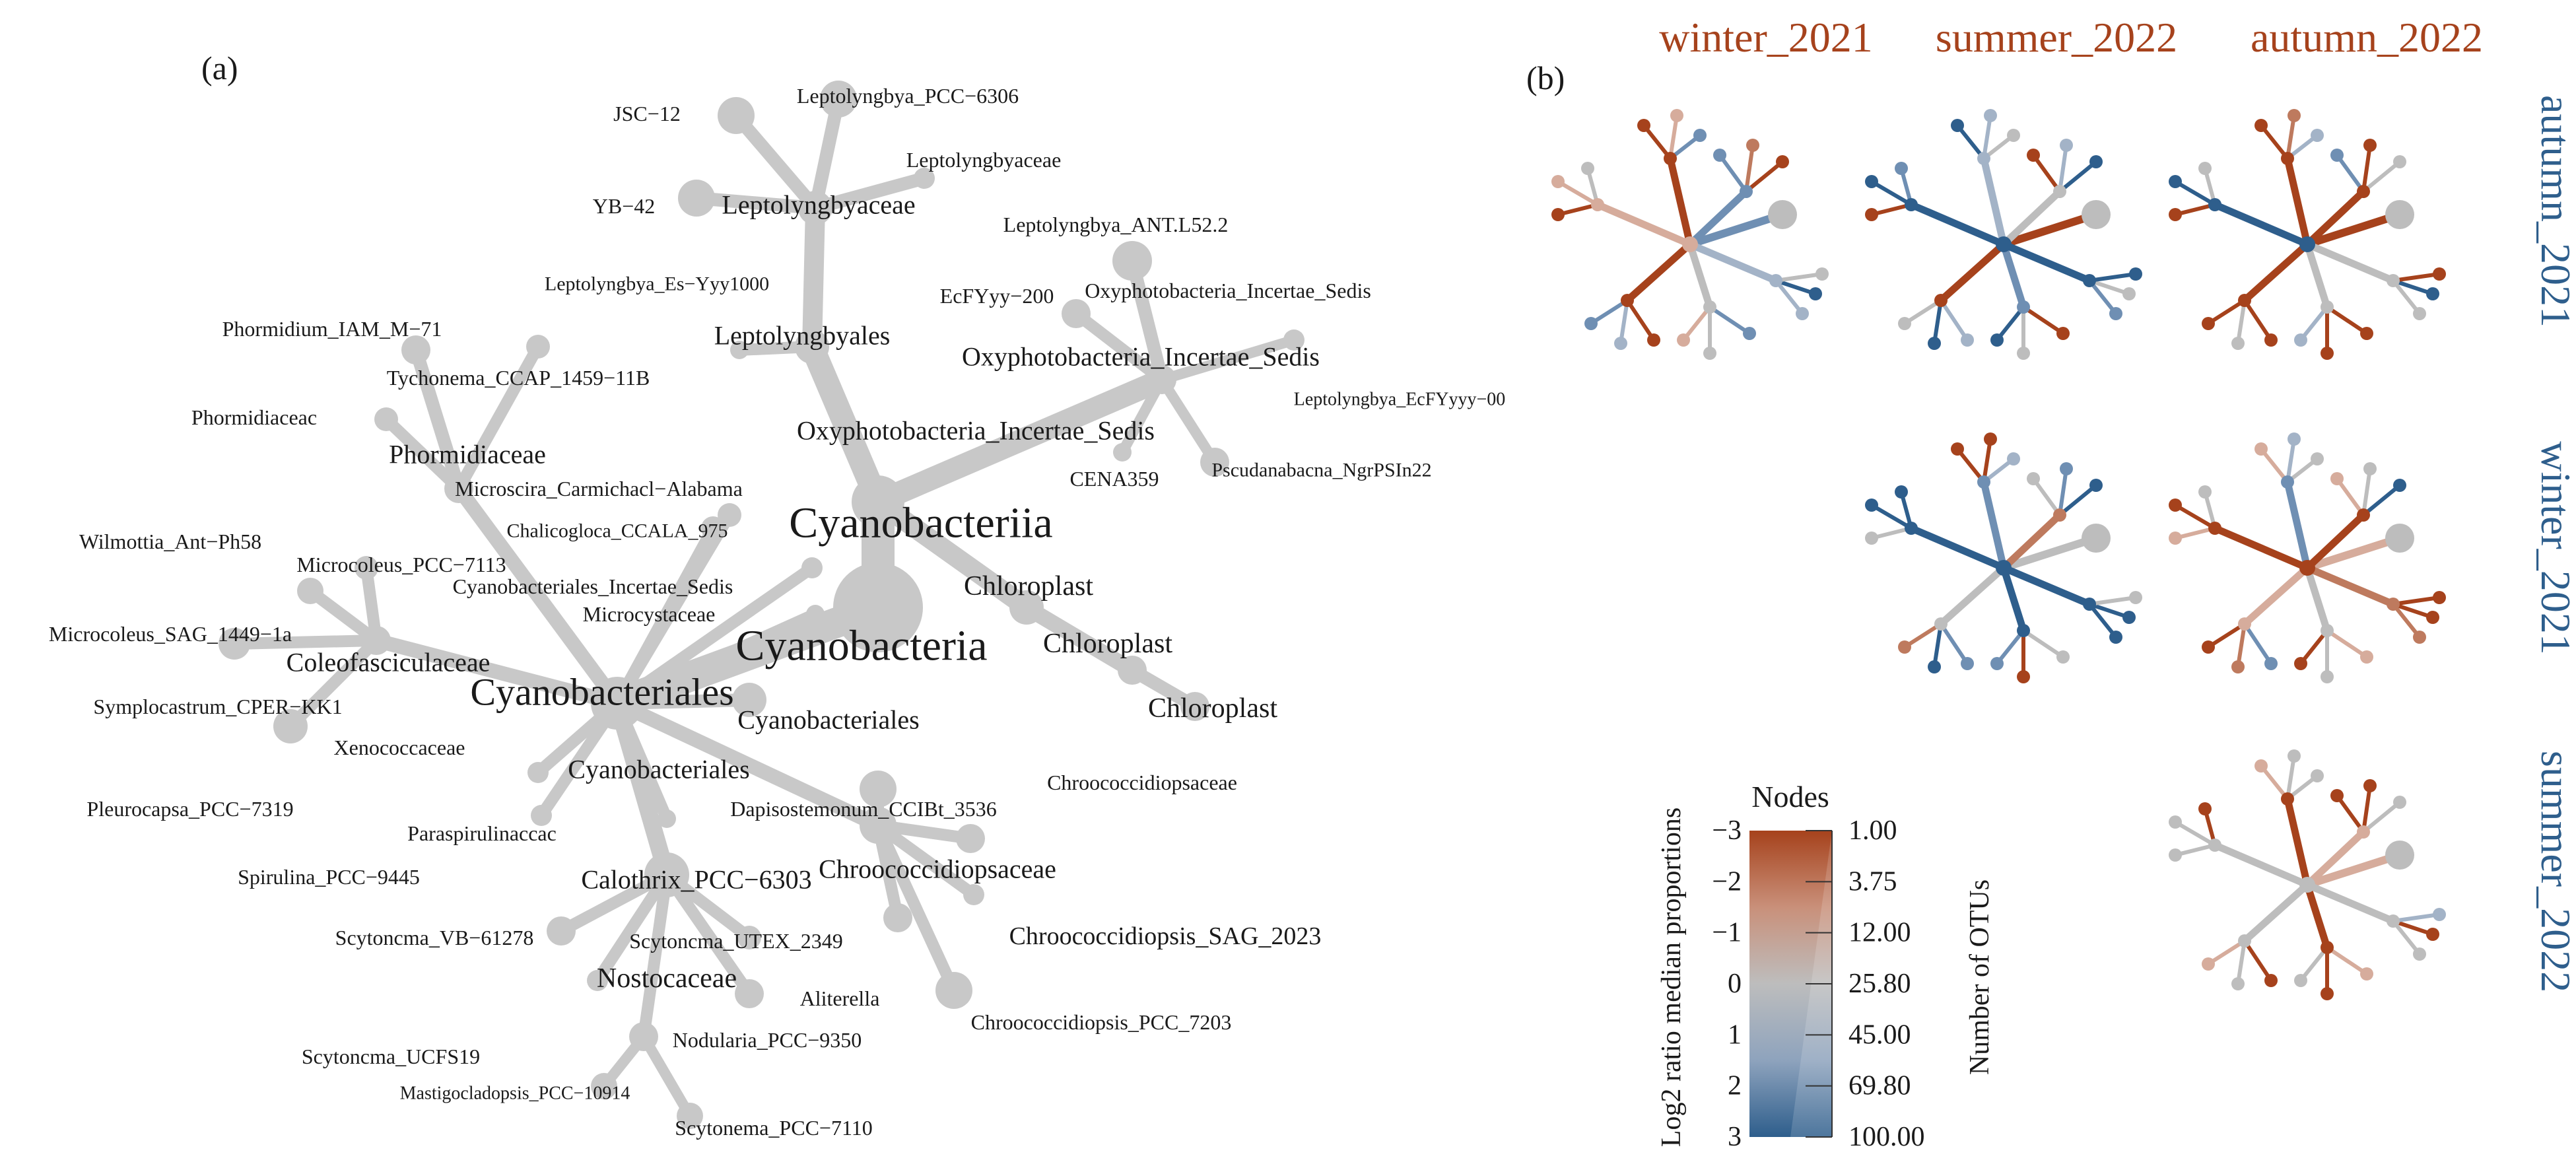  I want to click on label-spirulina: Spirulina_PCC−9445, so click(329, 877).